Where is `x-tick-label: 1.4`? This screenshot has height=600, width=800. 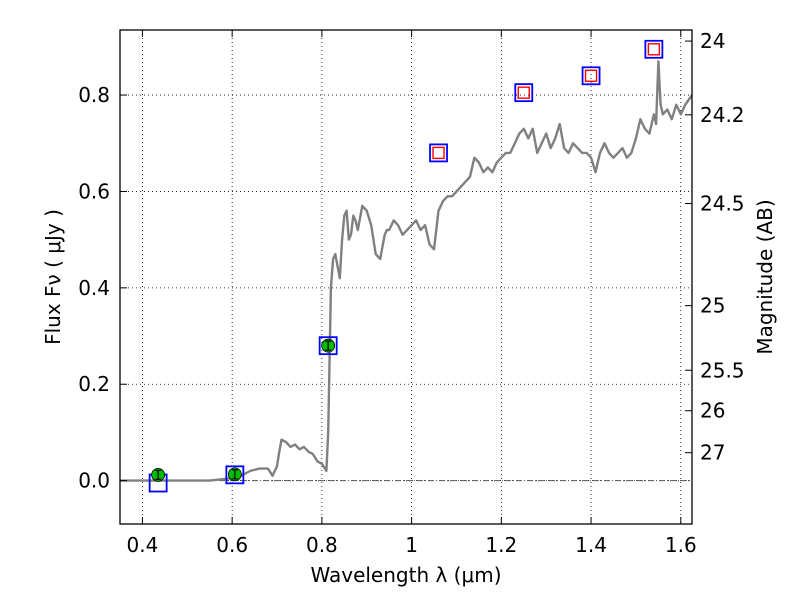
x-tick-label: 1.4 is located at coordinates (591, 545).